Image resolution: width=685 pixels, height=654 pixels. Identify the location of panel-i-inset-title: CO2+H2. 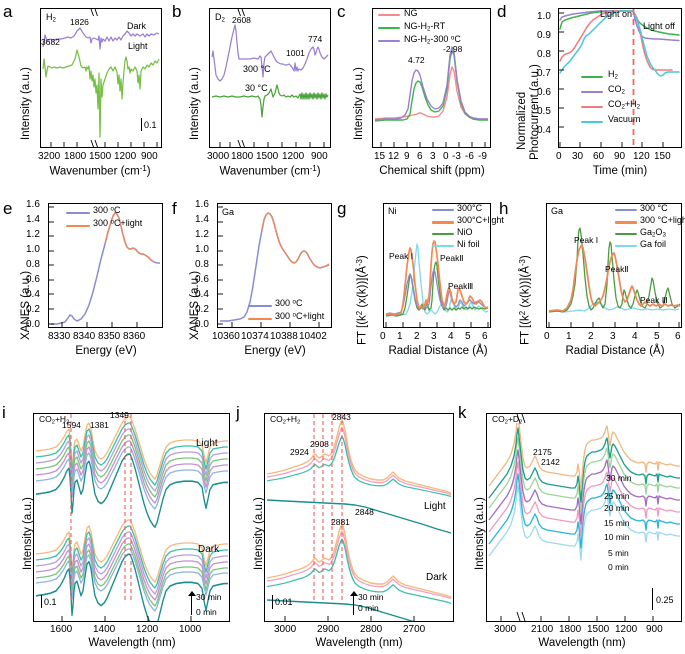
(54, 420).